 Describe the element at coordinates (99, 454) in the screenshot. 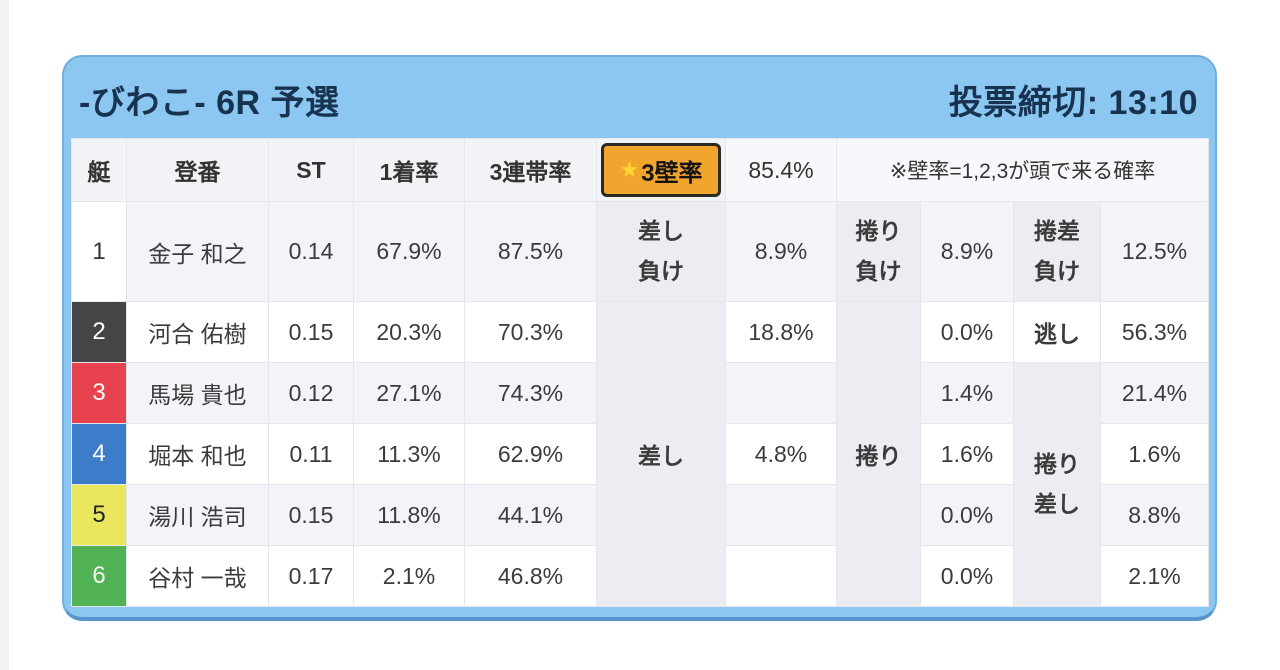

I see `boat-number: 4` at that location.